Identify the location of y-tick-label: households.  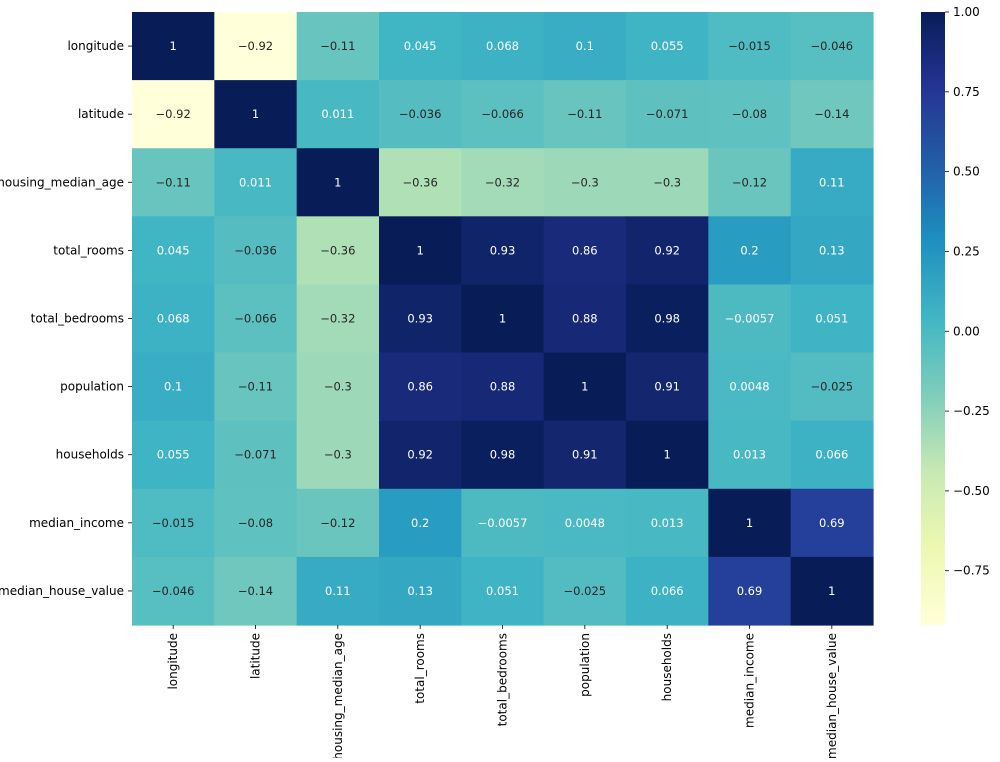
(90, 455).